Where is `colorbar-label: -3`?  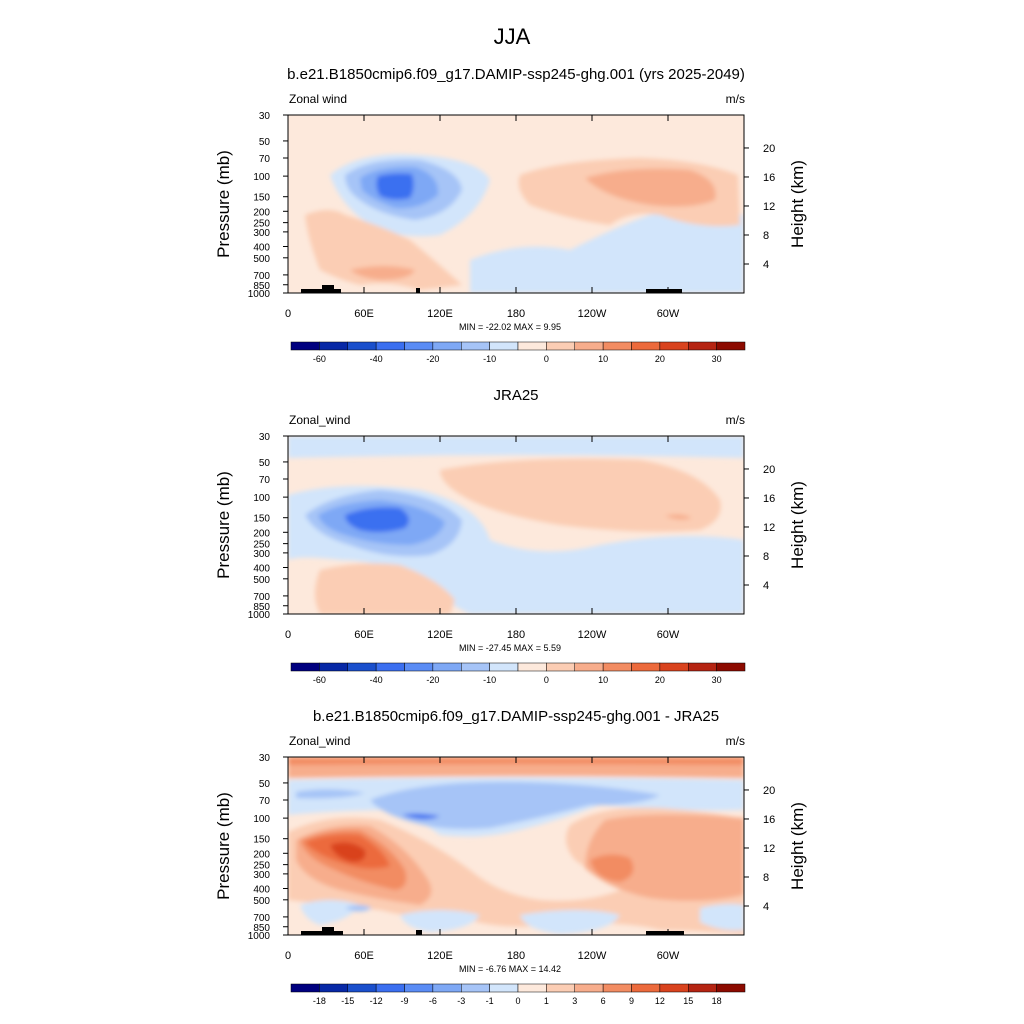 colorbar-label: -3 is located at coordinates (461, 1001).